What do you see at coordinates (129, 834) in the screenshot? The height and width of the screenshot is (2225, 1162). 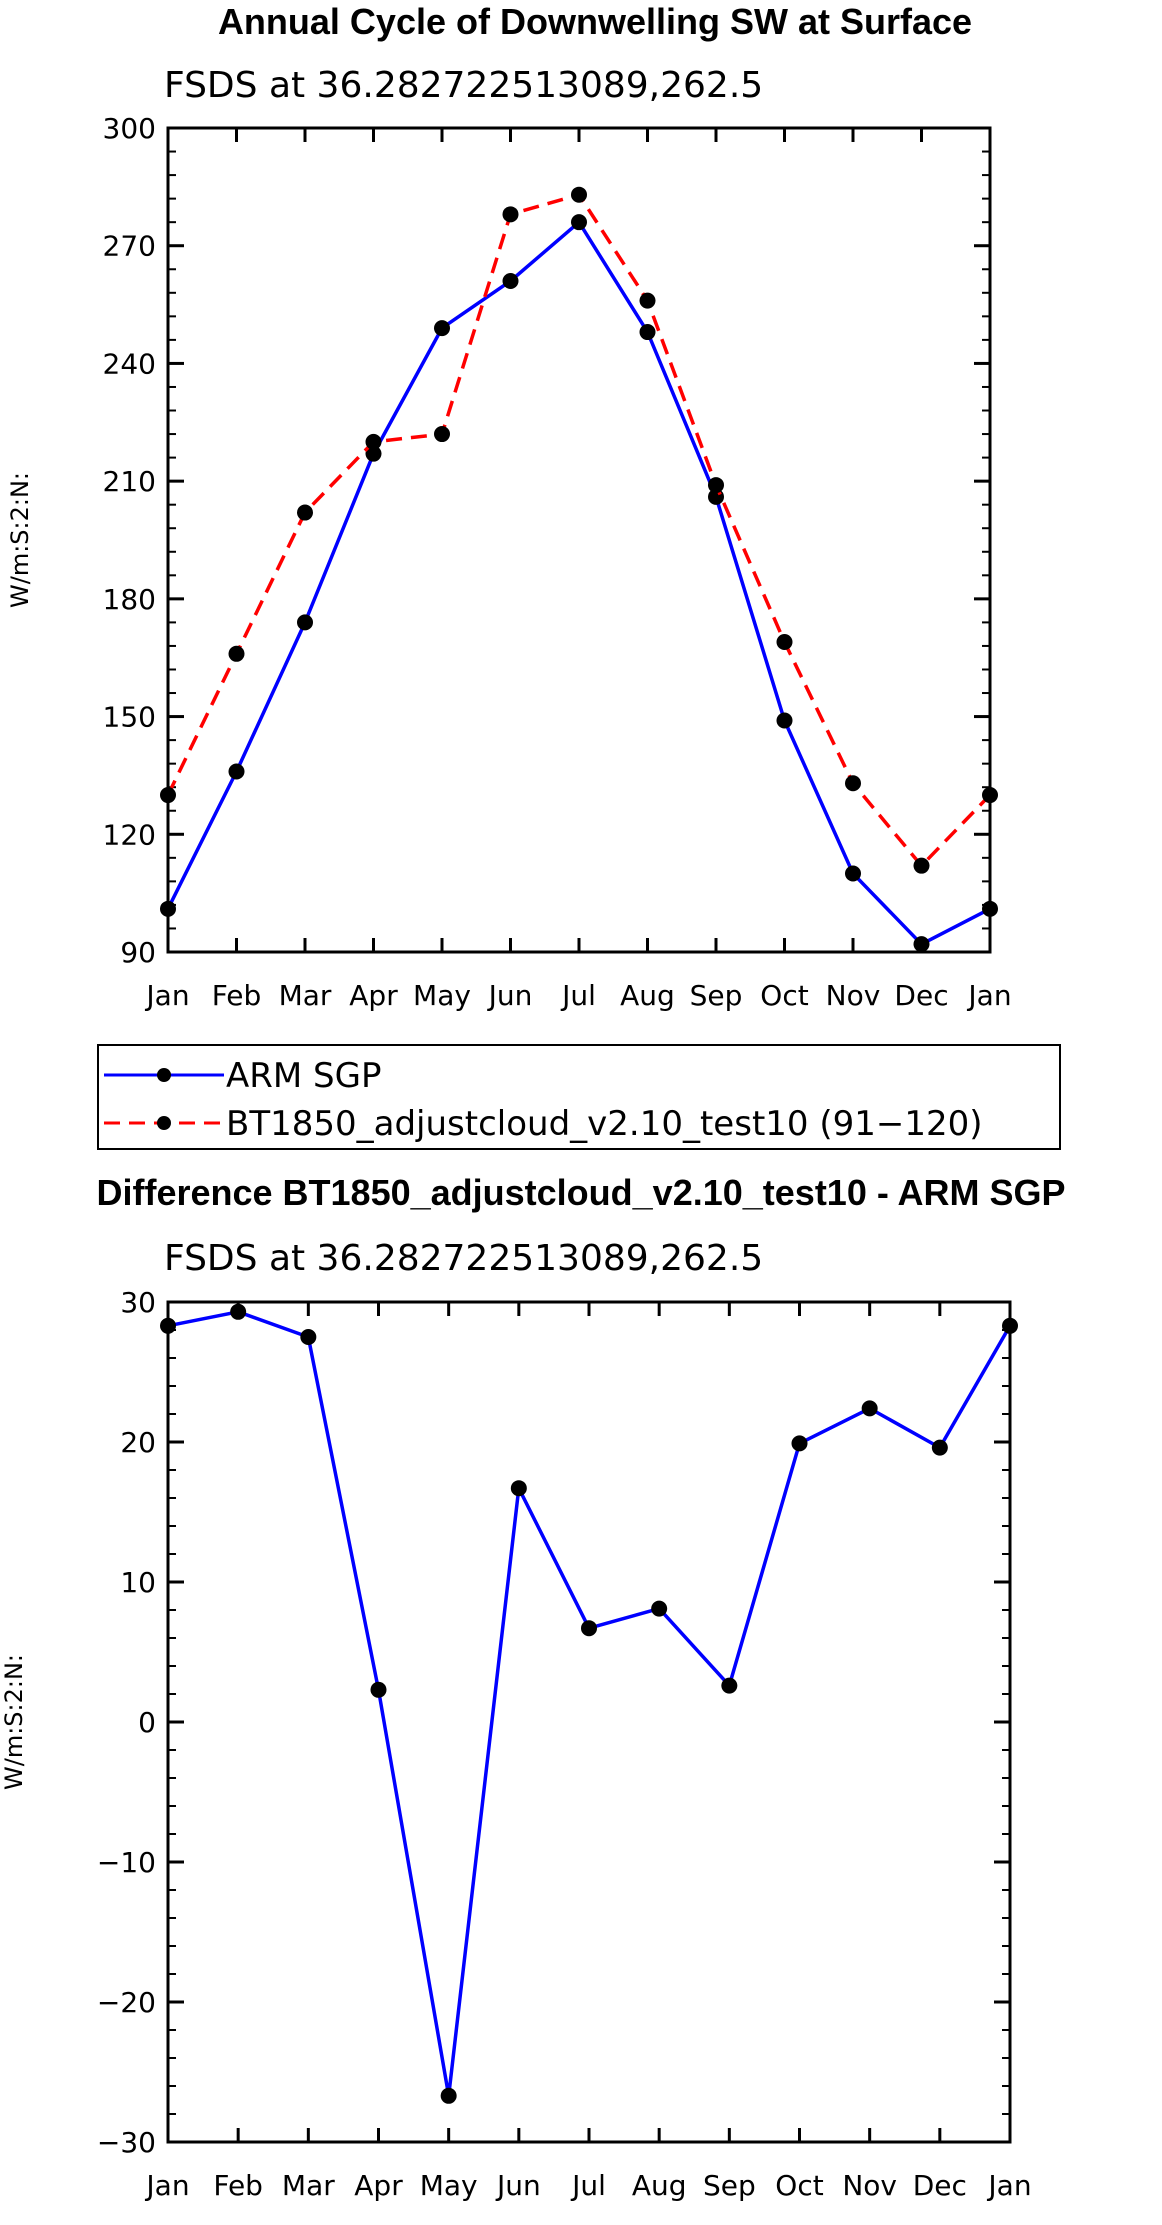 I see `y-tick-label: 120` at bounding box center [129, 834].